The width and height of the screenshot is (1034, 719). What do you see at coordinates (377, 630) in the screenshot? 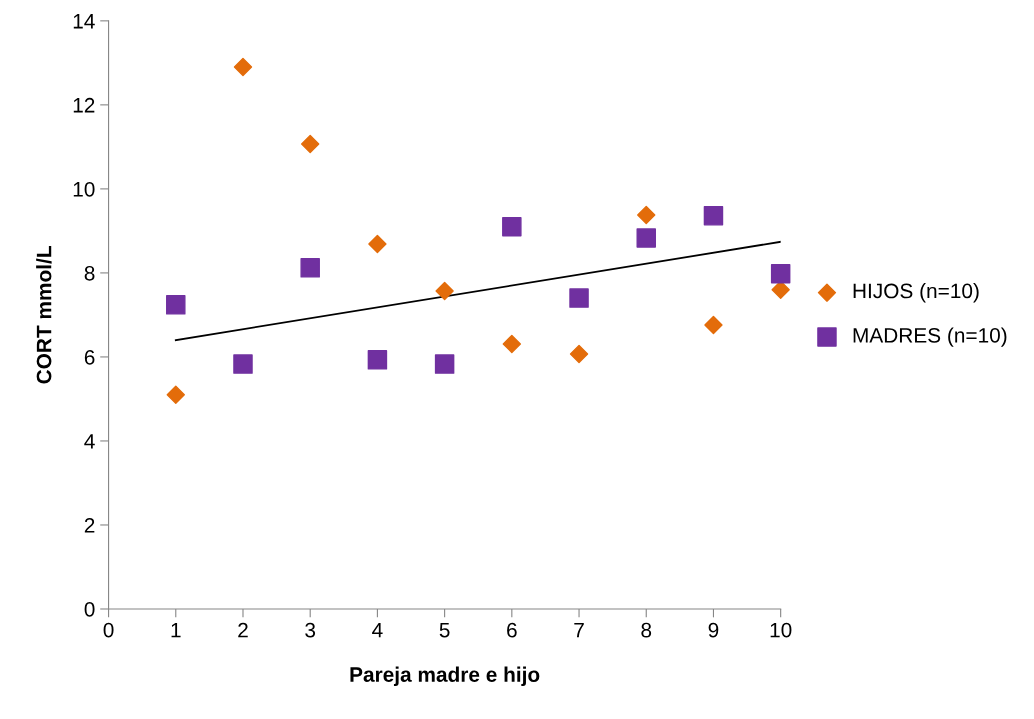
I see `x-tick-label: 4` at bounding box center [377, 630].